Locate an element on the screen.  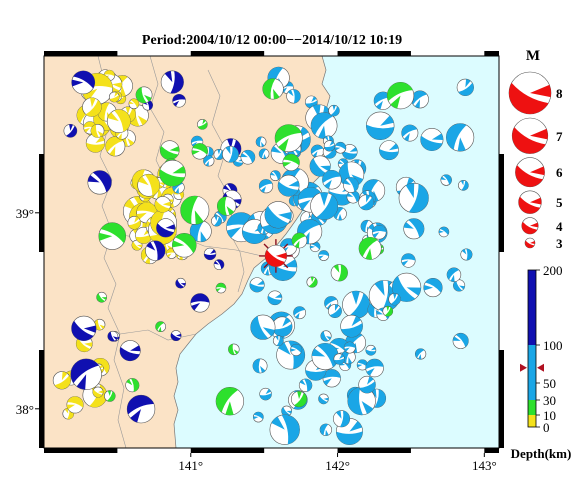
magnitude-legend-items: 8 7 6 5 4 3 is located at coordinates (535, 161).